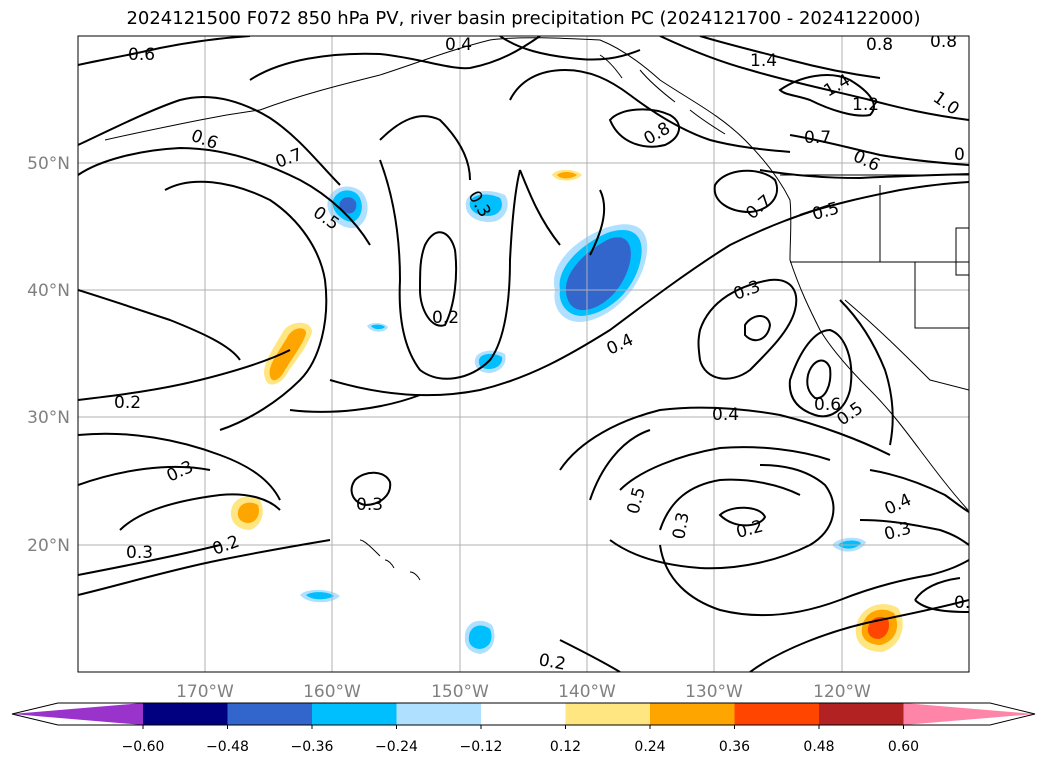 Image resolution: width=1047 pixels, height=765 pixels. I want to click on lon-tick: 120°W, so click(842, 692).